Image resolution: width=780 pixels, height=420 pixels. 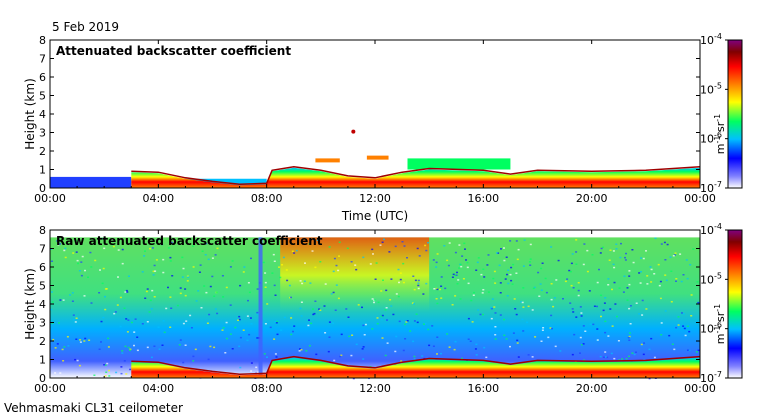 What do you see at coordinates (260, 307) in the screenshot?
I see `vertical-streak` at bounding box center [260, 307].